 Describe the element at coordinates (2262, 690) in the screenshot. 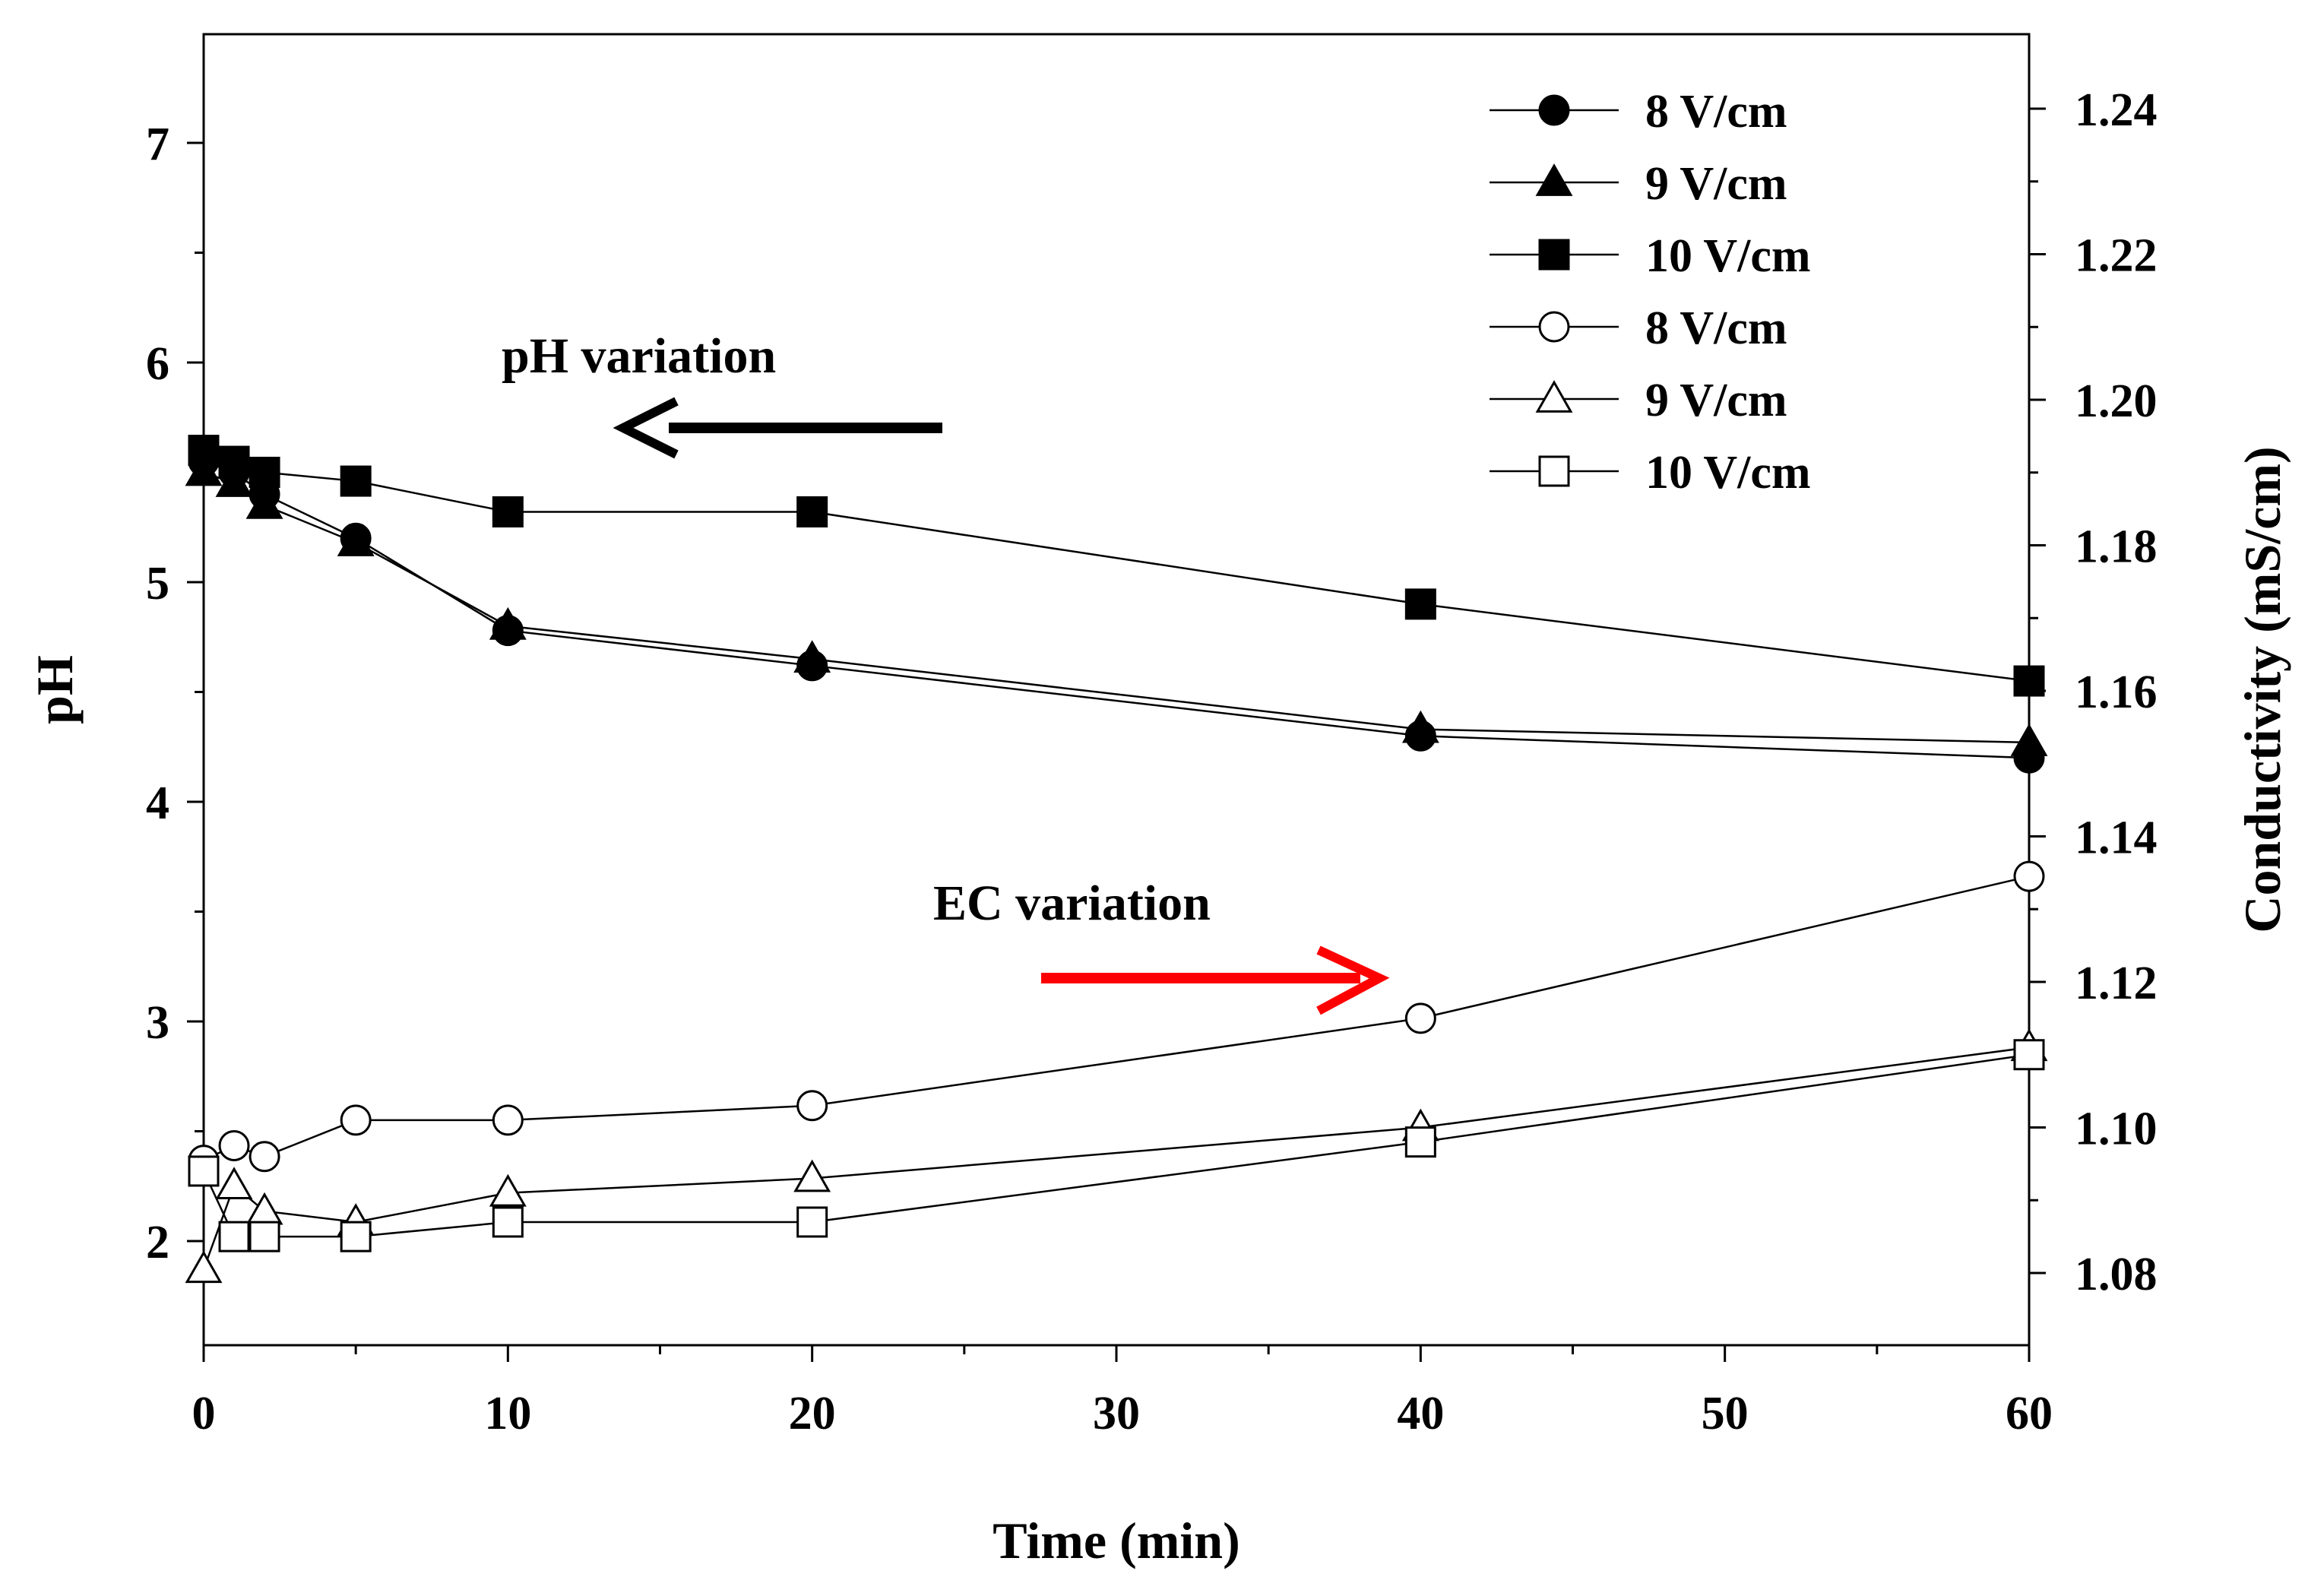

I see `y-right-axis-title: Conductivity (mS/cm)` at that location.